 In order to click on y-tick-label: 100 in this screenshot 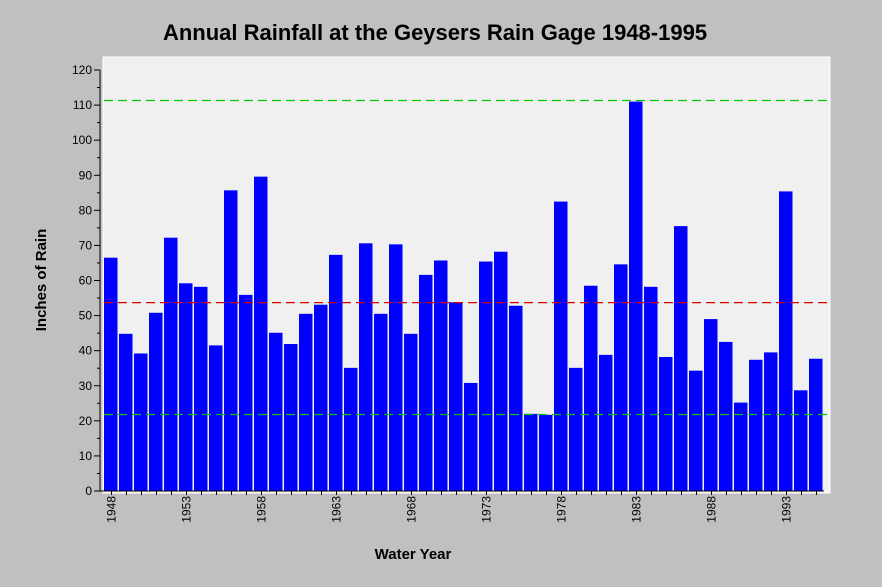, I will do `click(82, 140)`.